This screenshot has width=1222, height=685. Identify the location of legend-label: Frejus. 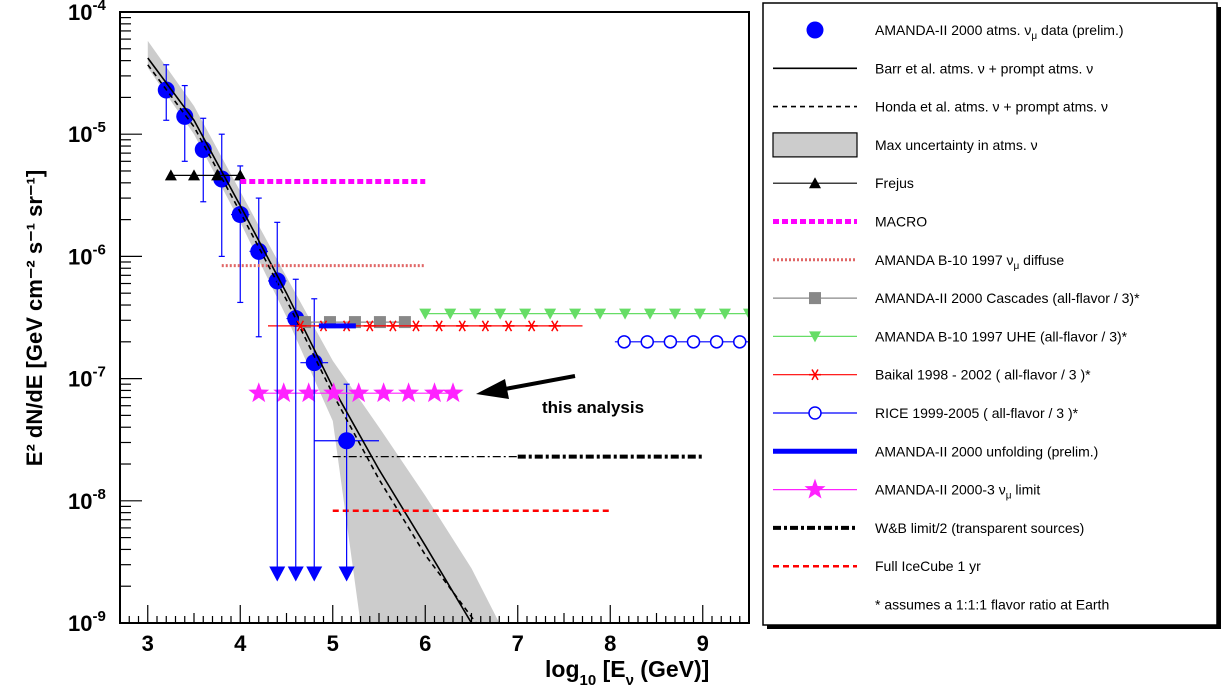
(894, 183).